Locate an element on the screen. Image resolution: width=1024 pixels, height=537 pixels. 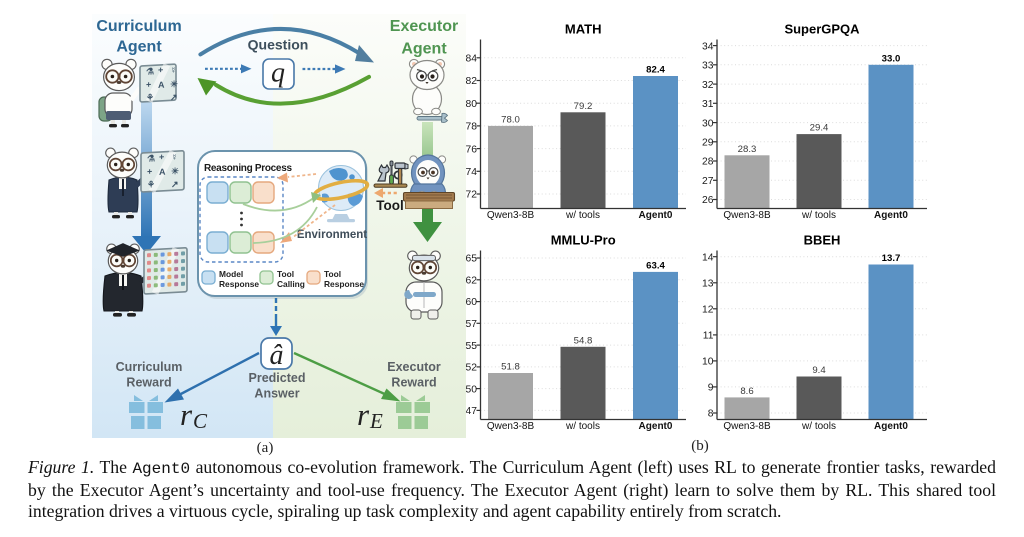
svg-text: 8 is located at coordinates (711, 414).